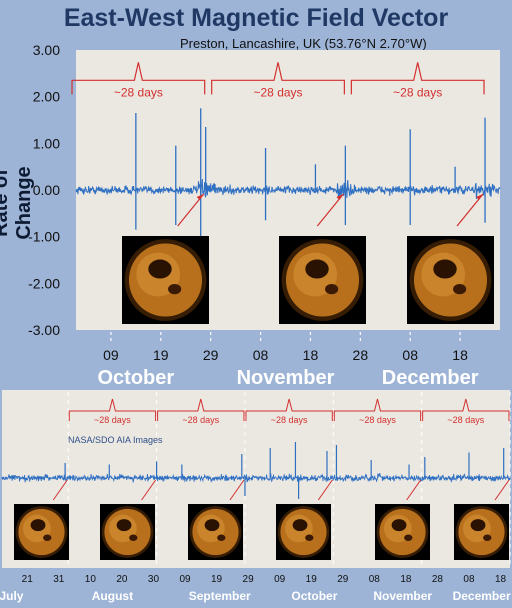  I want to click on x-tick-label: 20, so click(122, 579).